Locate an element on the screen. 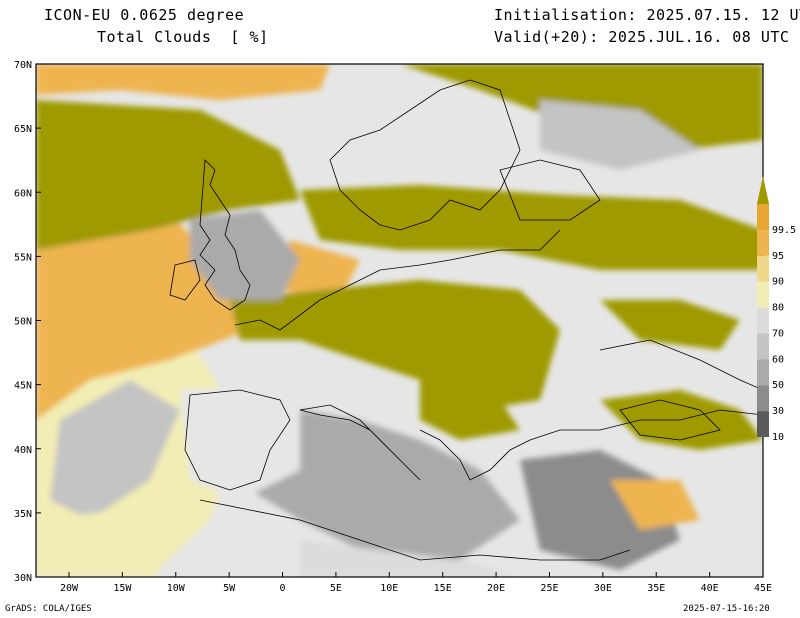  lat-label-65n: 65N is located at coordinates (23, 129).